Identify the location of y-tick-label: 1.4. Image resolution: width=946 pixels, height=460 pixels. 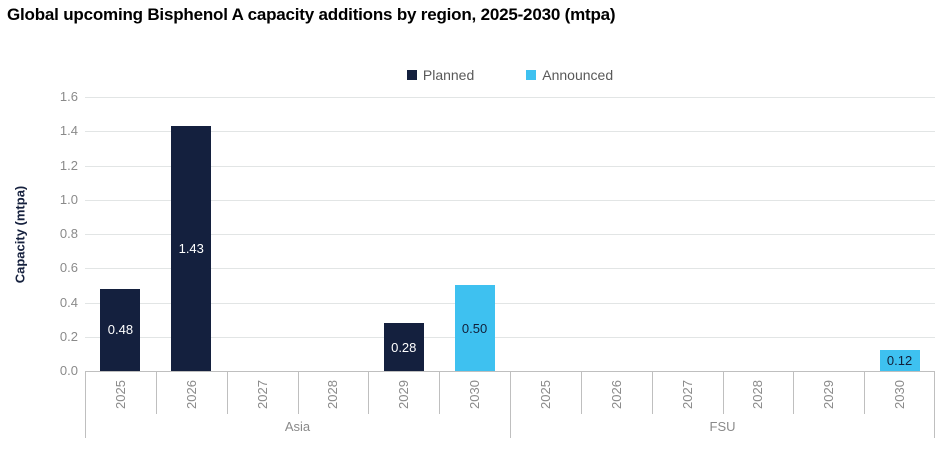
(68, 131).